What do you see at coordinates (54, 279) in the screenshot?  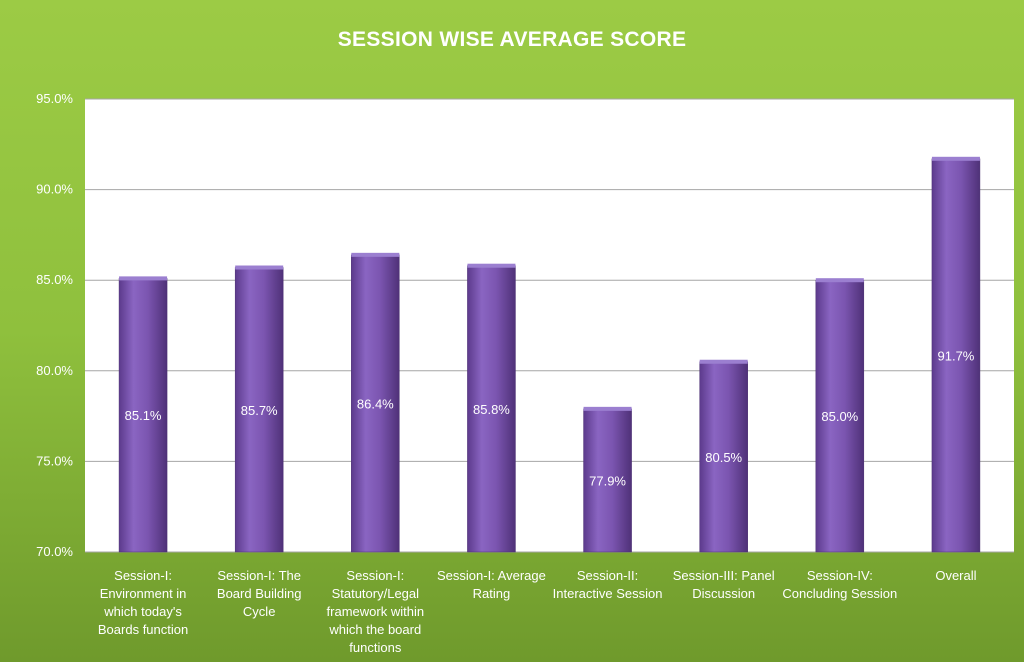 I see `y-tick-label: 85.0%` at bounding box center [54, 279].